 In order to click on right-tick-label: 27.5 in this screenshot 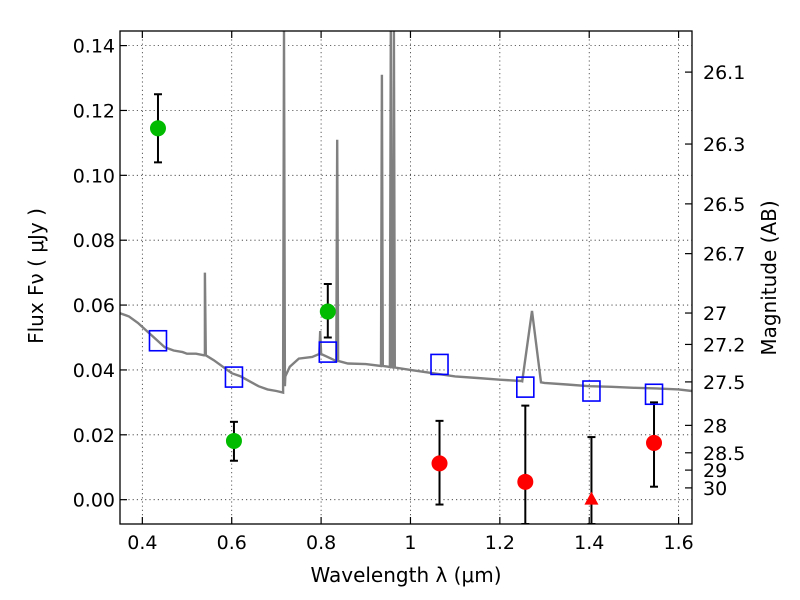, I will do `click(724, 383)`.